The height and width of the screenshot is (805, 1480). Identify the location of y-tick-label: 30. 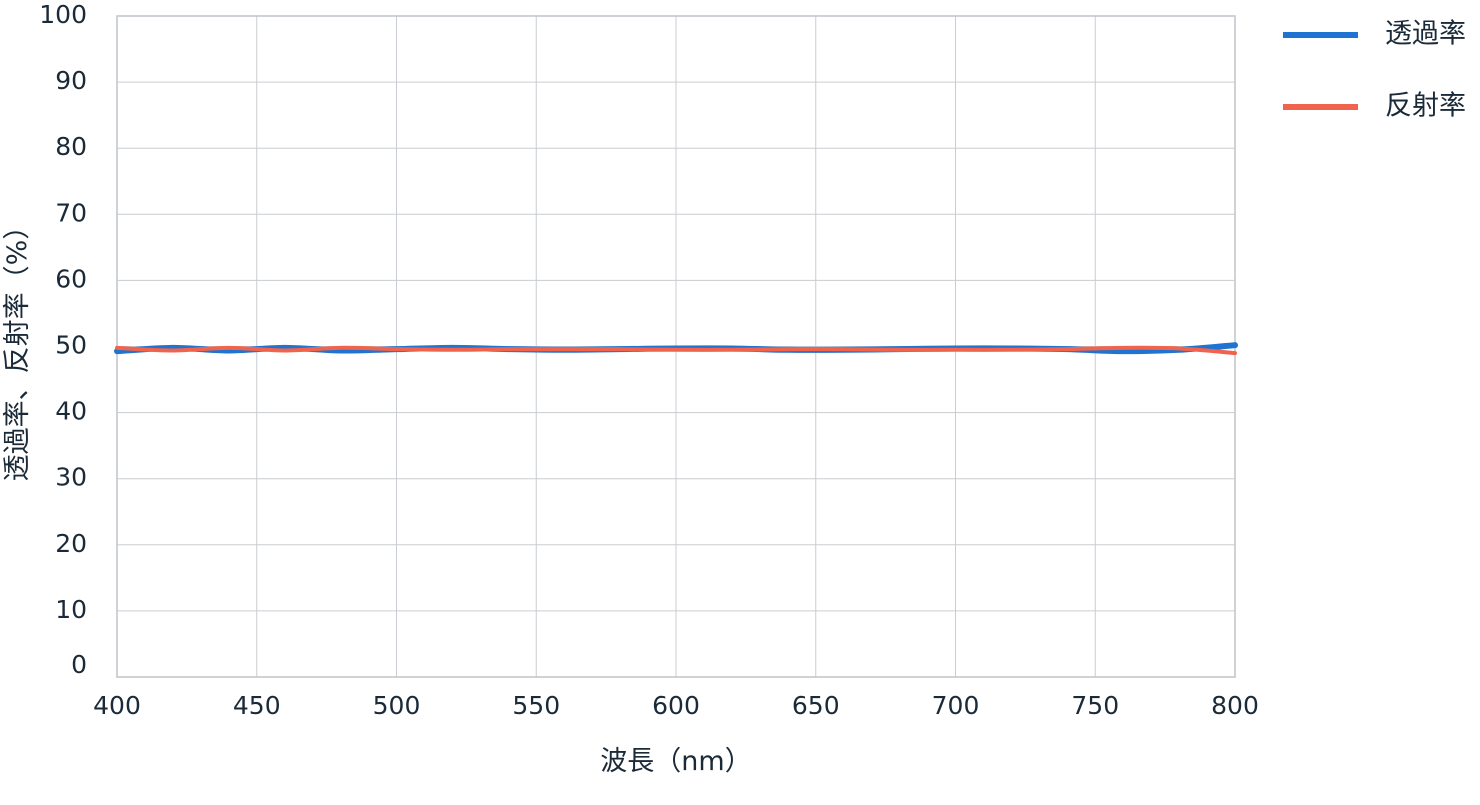
(71, 477).